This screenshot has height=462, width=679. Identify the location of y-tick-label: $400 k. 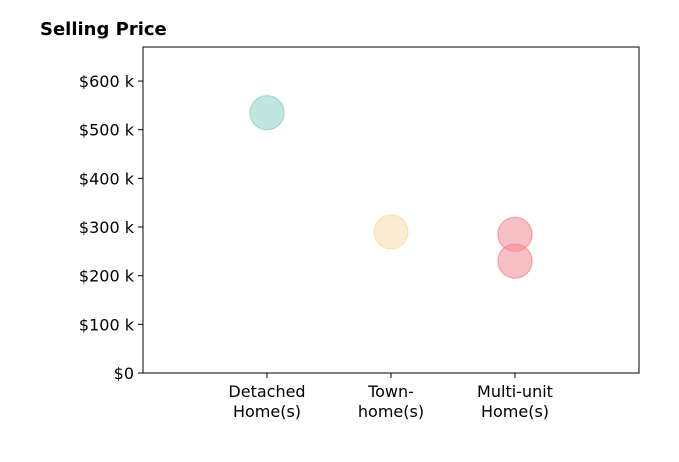
(107, 178).